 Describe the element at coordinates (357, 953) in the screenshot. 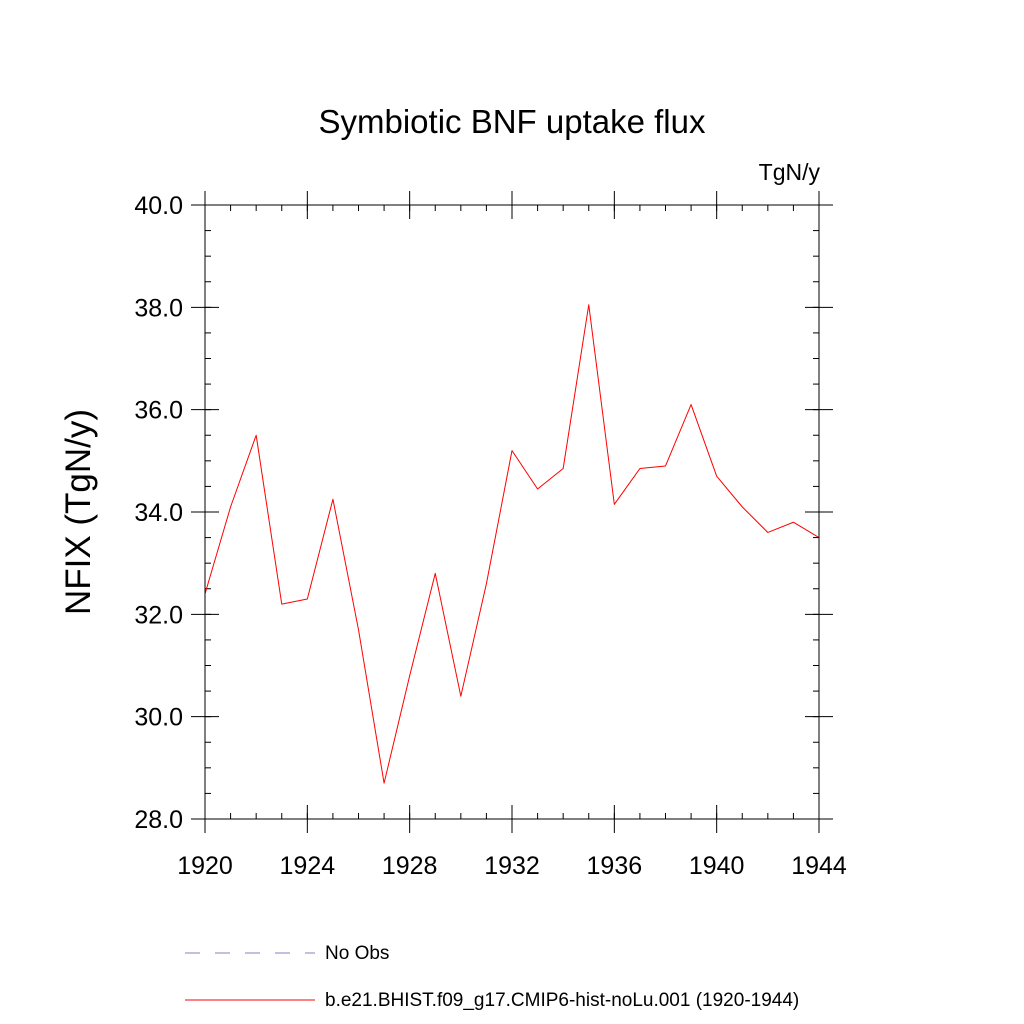

I see `legend-label-no-obs: No Obs` at that location.